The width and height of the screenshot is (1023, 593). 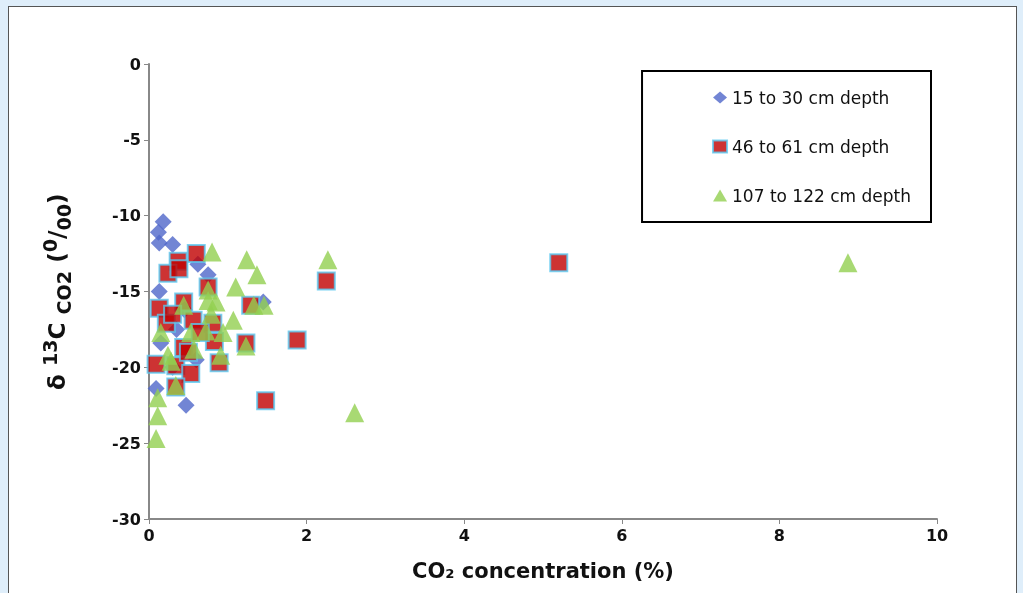 What do you see at coordinates (135, 64) in the screenshot?
I see `y-tick-label: 0` at bounding box center [135, 64].